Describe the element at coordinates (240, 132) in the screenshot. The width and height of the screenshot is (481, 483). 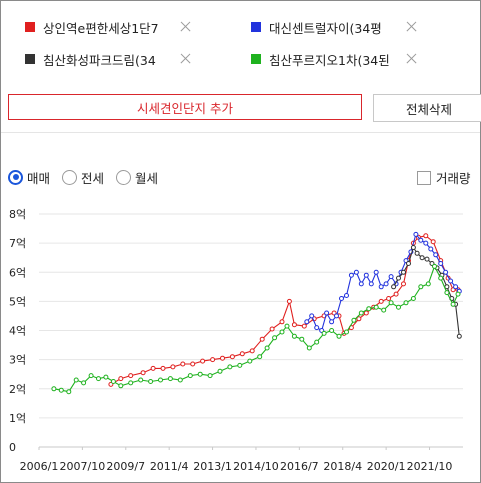
I see `divider` at that location.